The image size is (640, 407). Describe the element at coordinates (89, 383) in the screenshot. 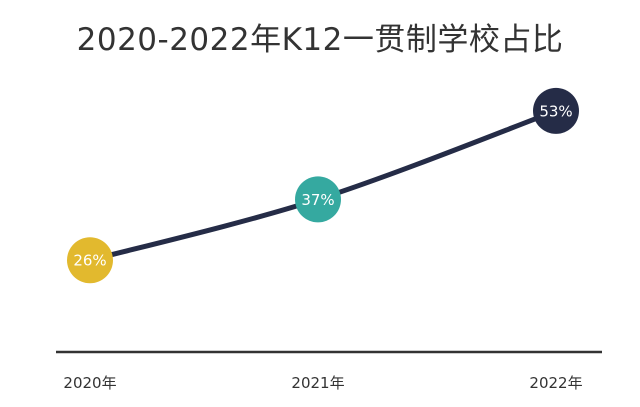

I see `x-tick-label-1: 2020年` at that location.